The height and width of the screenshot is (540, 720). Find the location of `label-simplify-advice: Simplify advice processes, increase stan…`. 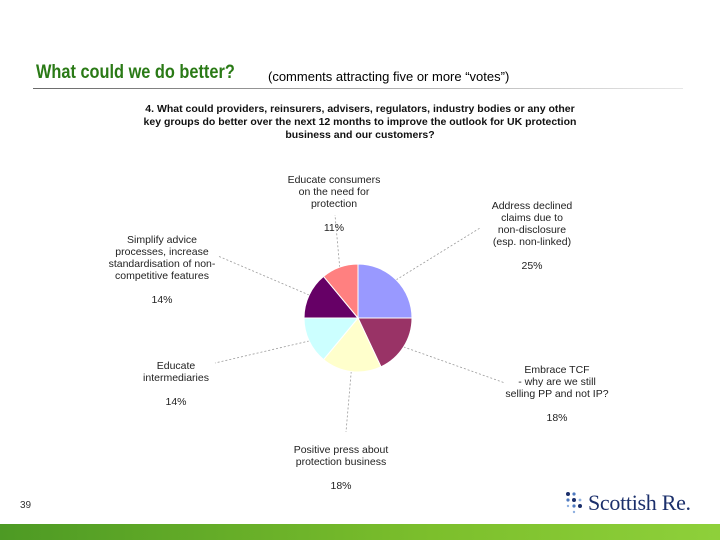

label-simplify-advice: Simplify advice processes, increase stan… is located at coordinates (162, 264).